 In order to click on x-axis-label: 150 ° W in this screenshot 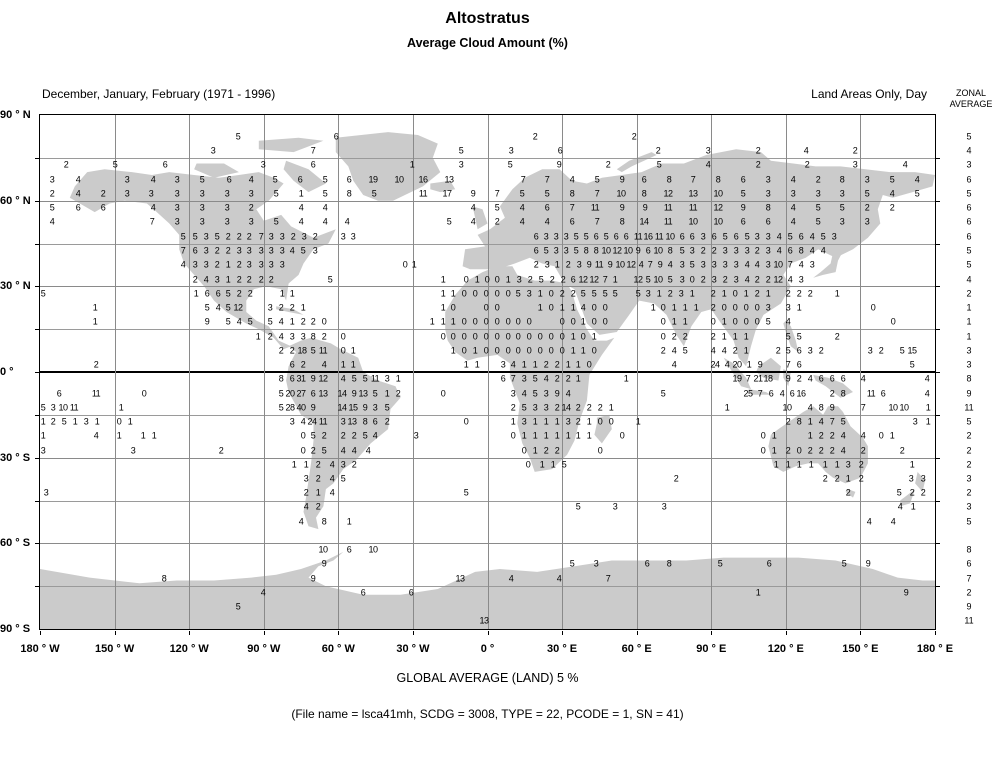, I will do `click(114, 649)`.